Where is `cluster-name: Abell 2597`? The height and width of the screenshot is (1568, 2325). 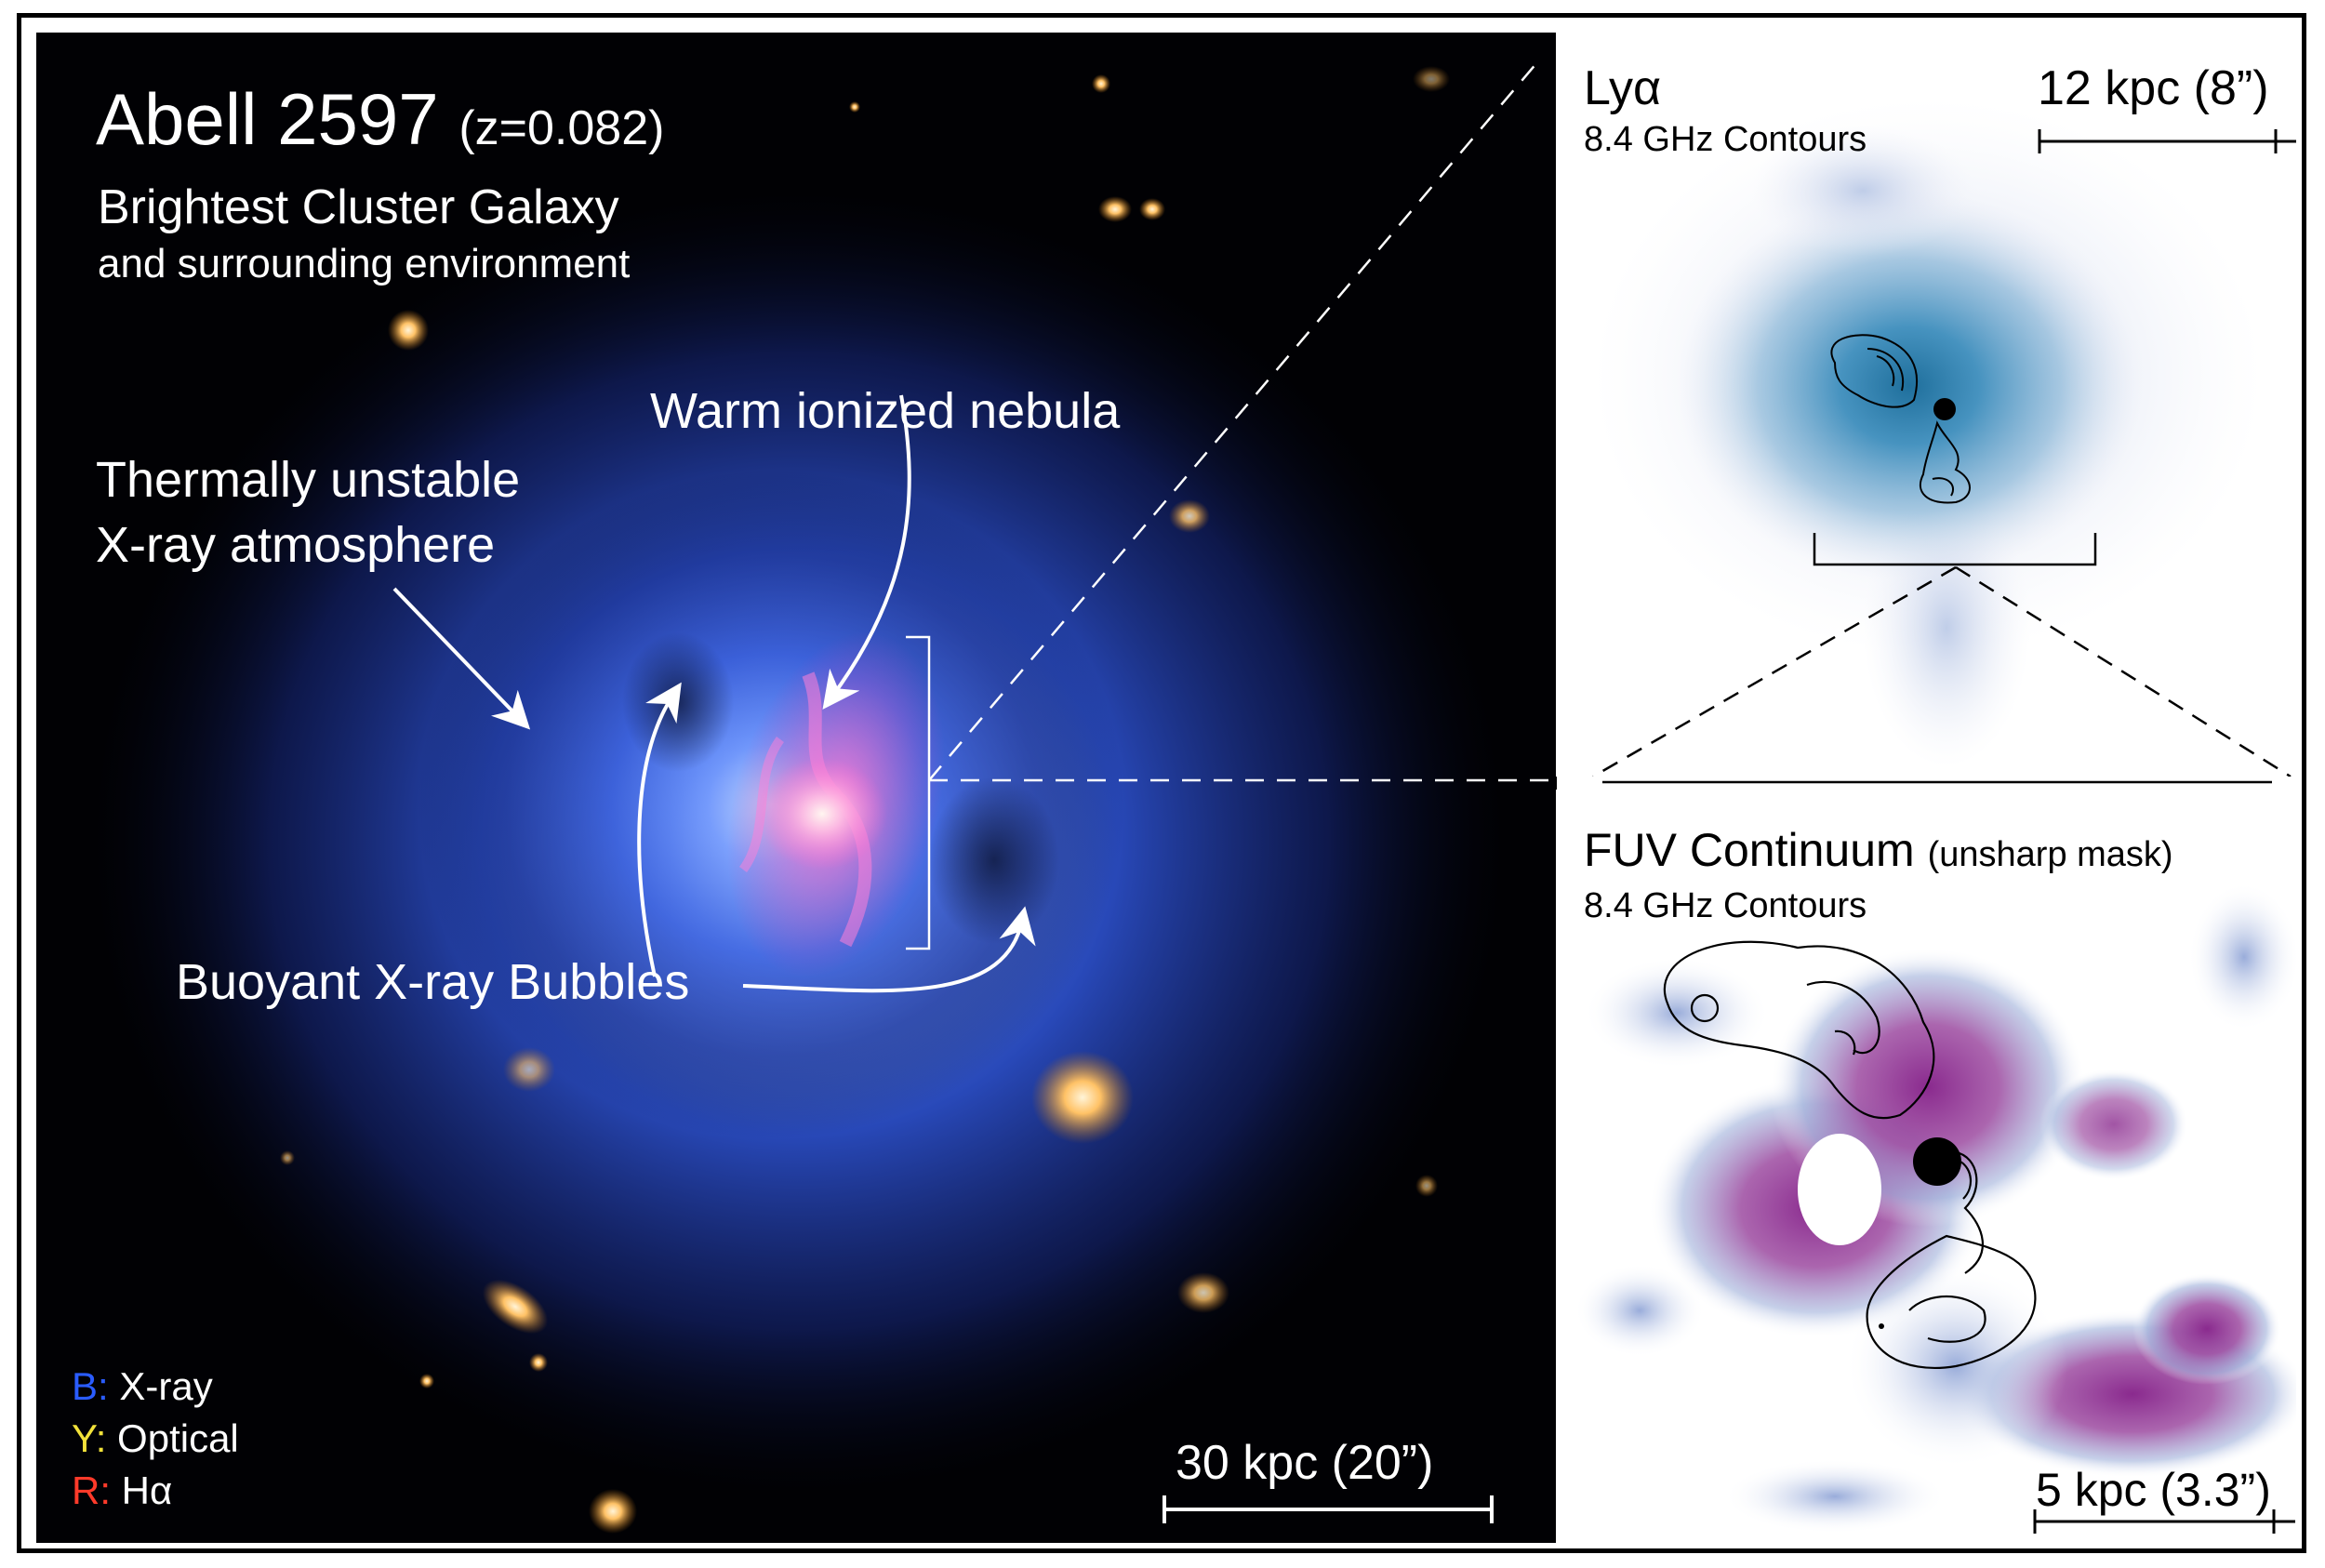 cluster-name: Abell 2597 is located at coordinates (267, 119).